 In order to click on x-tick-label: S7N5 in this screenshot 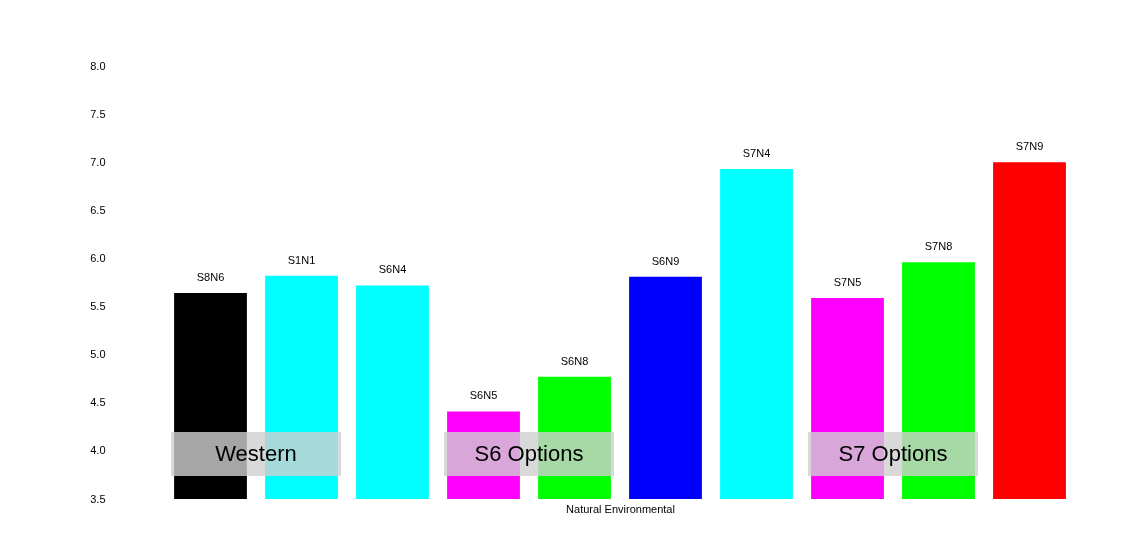, I will do `click(847, 281)`.